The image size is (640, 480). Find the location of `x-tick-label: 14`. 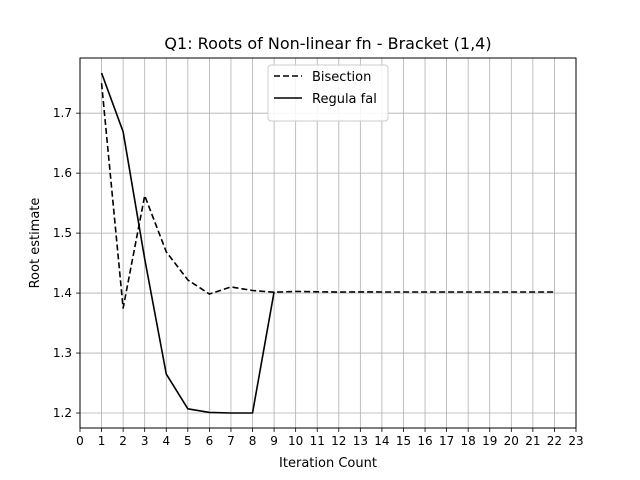

x-tick-label: 14 is located at coordinates (381, 441).